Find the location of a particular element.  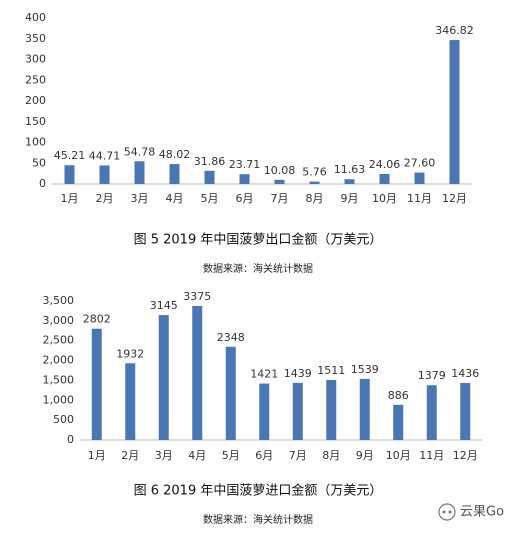

watermark-icon is located at coordinates (447, 512).